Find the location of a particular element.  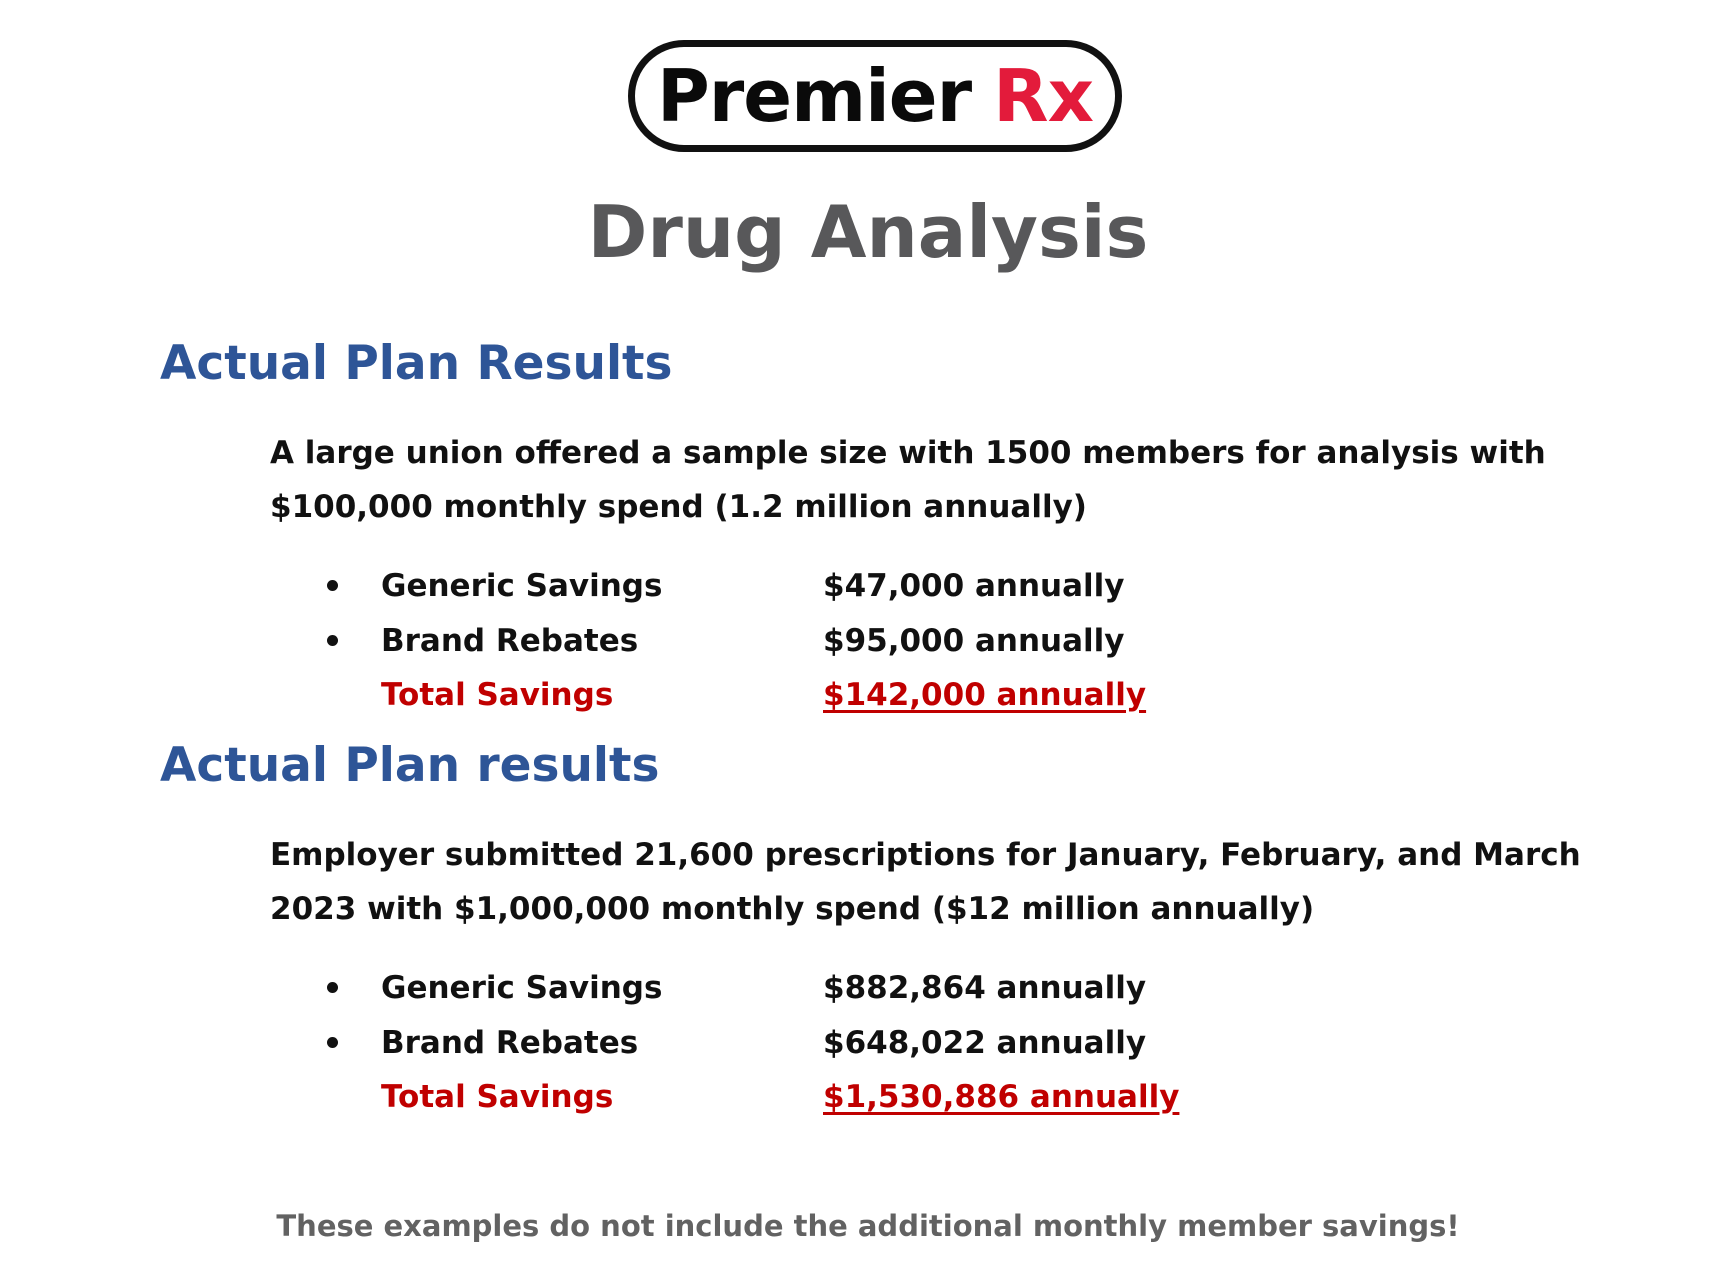

total-value: $142,000 annually is located at coordinates (985, 695).